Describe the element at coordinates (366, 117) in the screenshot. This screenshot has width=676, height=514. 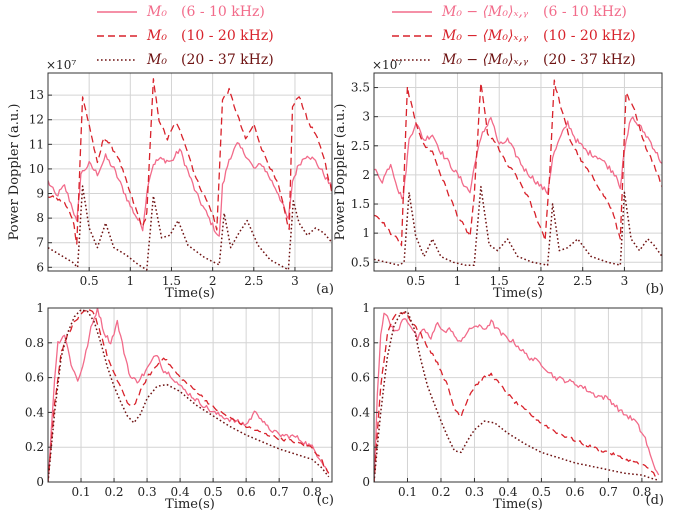
I see `y-tick-label: 3` at that location.